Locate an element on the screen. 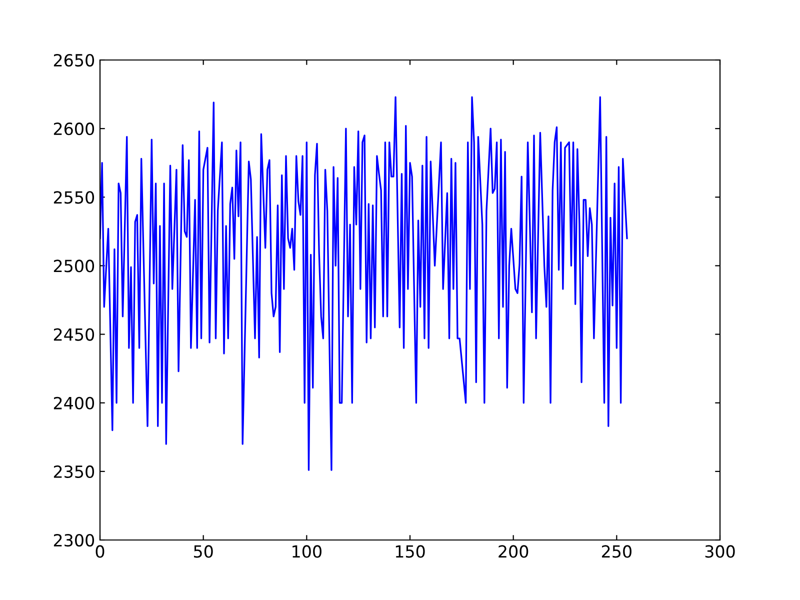 The image size is (800, 600). x-tick-label: 200 is located at coordinates (513, 551).